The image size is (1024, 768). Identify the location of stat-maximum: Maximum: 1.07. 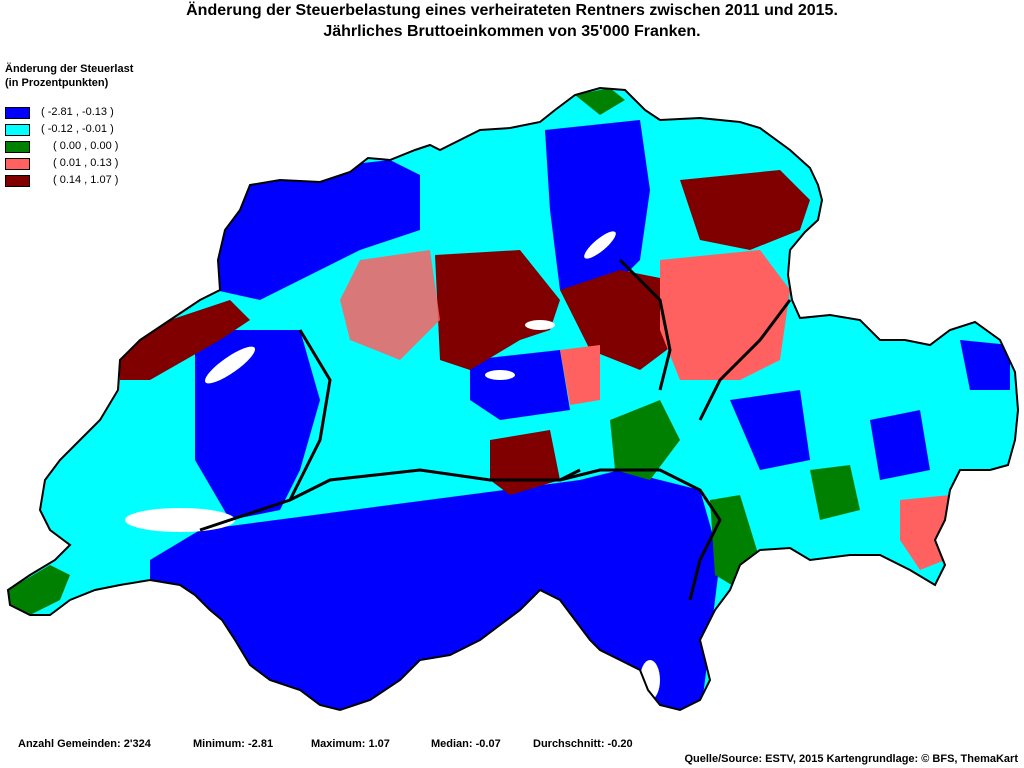
(350, 744).